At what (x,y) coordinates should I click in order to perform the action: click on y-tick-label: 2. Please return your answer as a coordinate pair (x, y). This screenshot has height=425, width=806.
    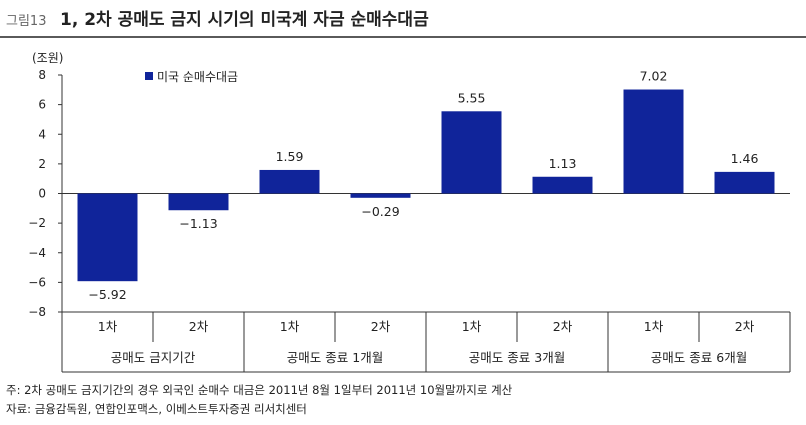
    Looking at the image, I should click on (42, 164).